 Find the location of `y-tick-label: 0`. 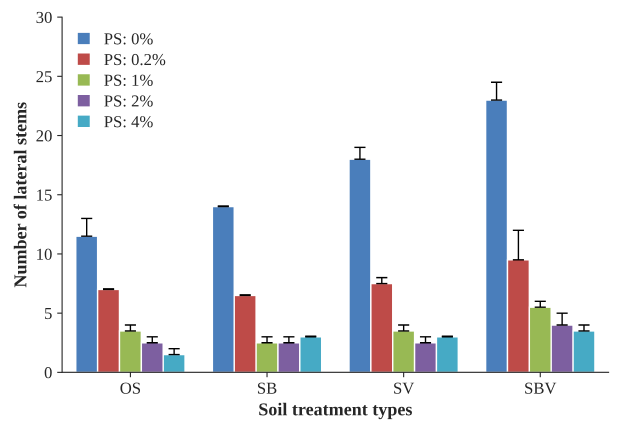

y-tick-label: 0 is located at coordinates (48, 372).